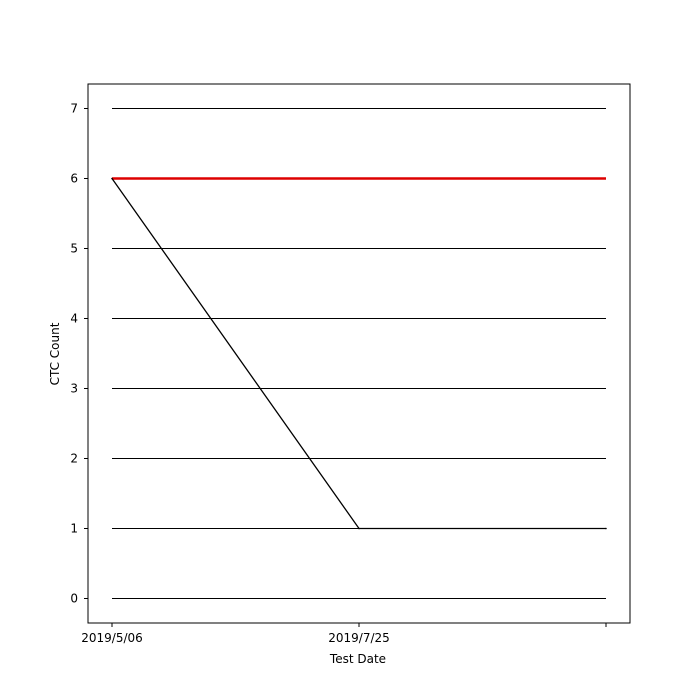 The width and height of the screenshot is (700, 700). Describe the element at coordinates (74, 109) in the screenshot. I see `y-tick-label-7: 7` at that location.